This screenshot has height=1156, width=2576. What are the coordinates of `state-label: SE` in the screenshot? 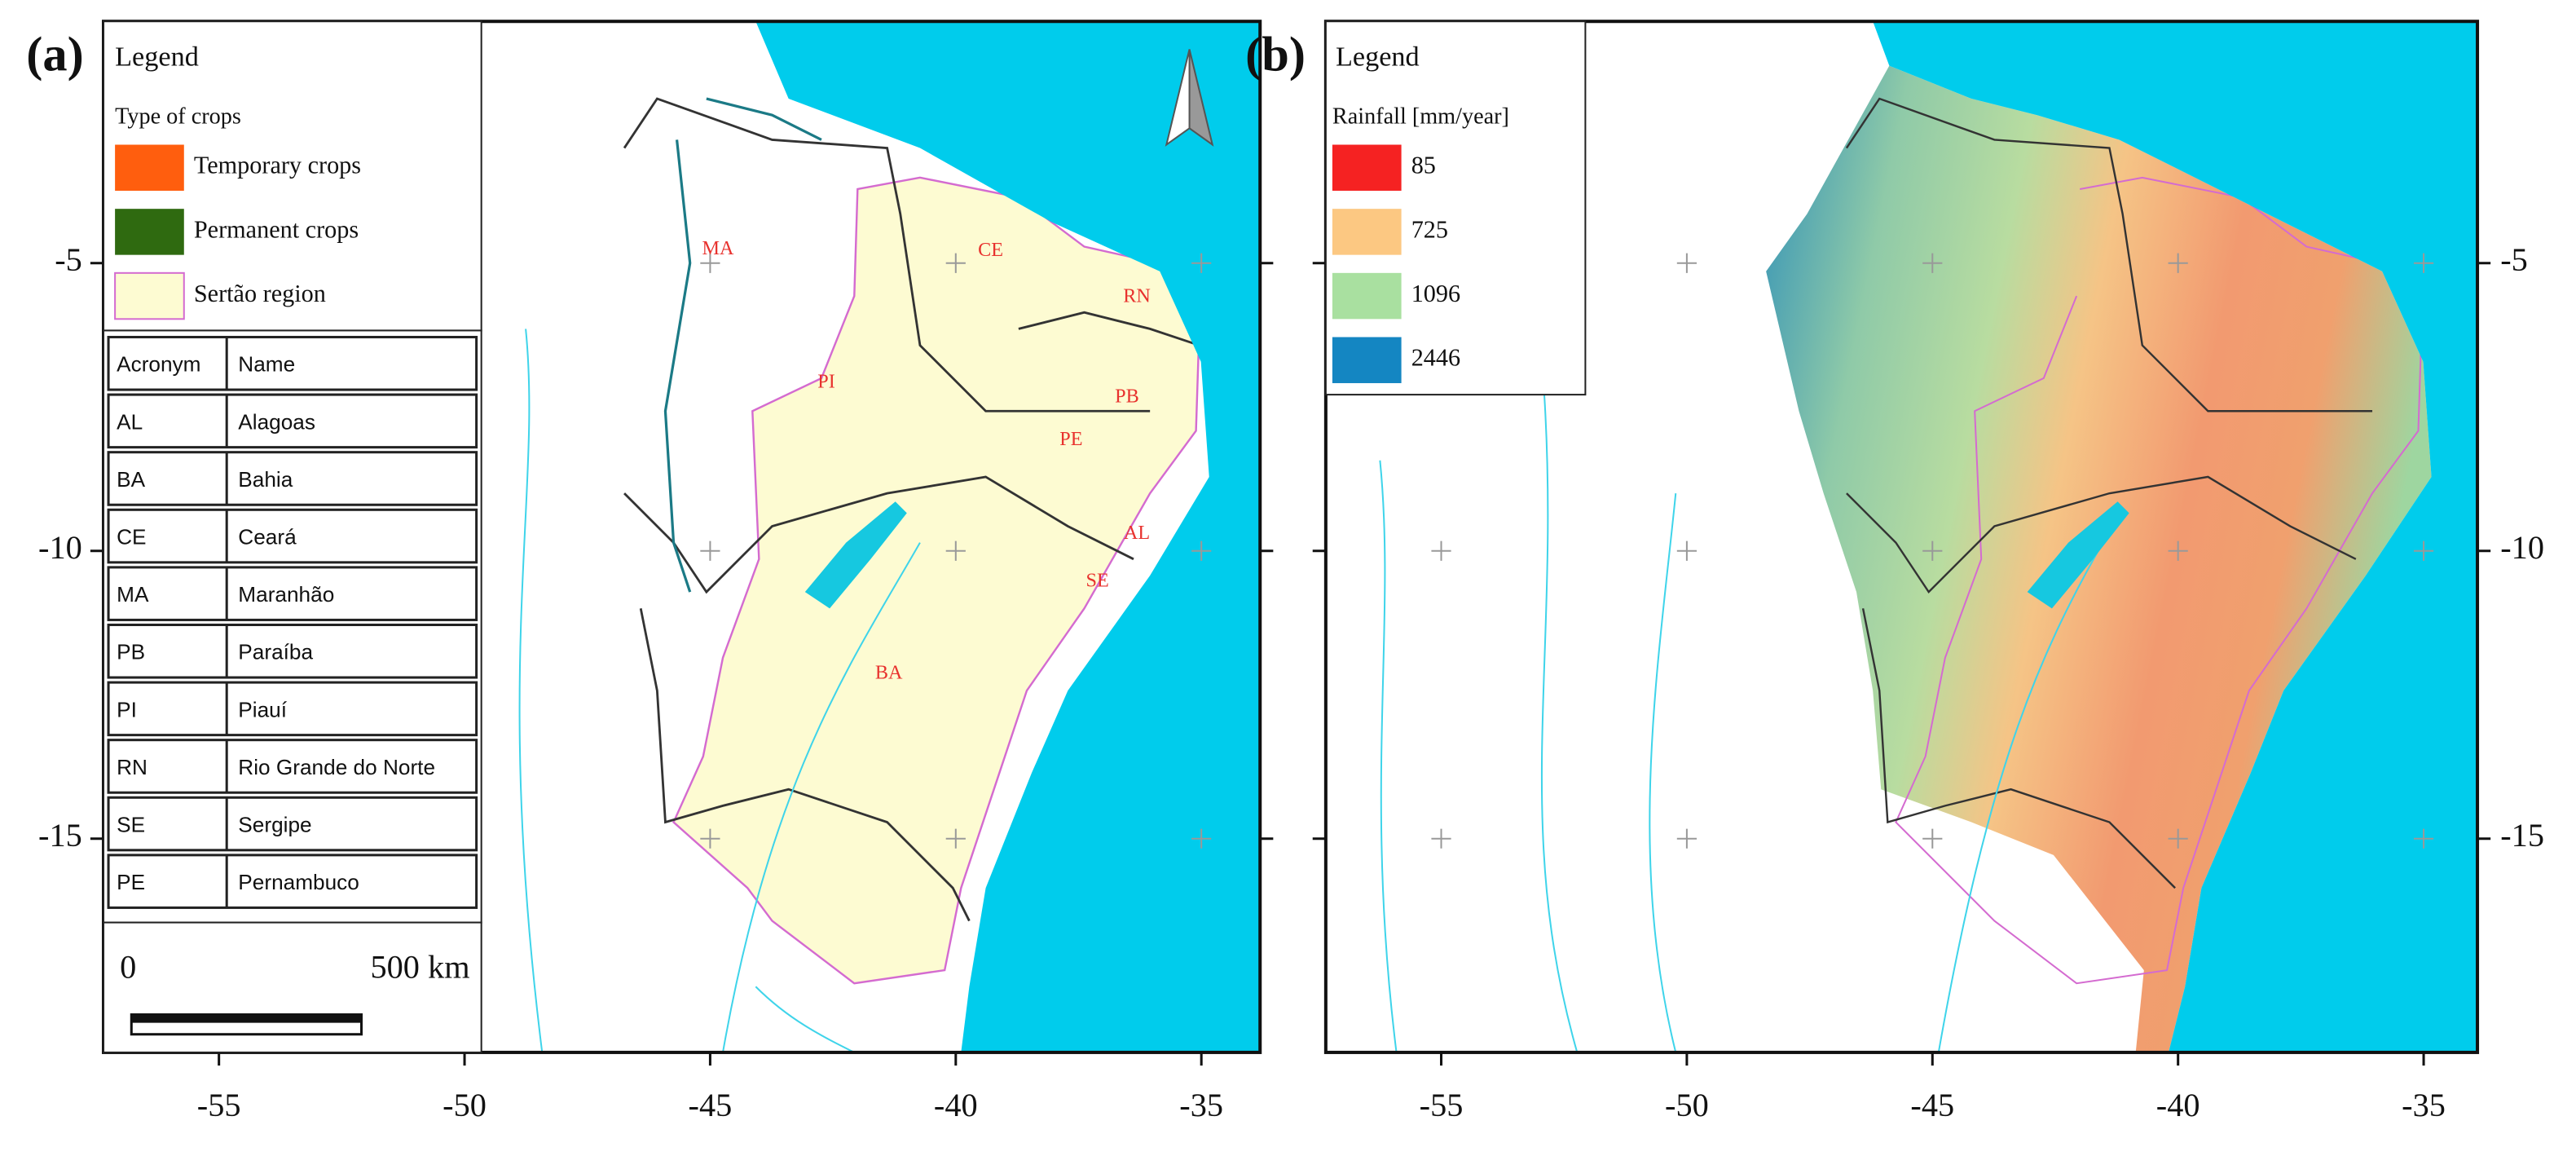 It's located at (1097, 581).